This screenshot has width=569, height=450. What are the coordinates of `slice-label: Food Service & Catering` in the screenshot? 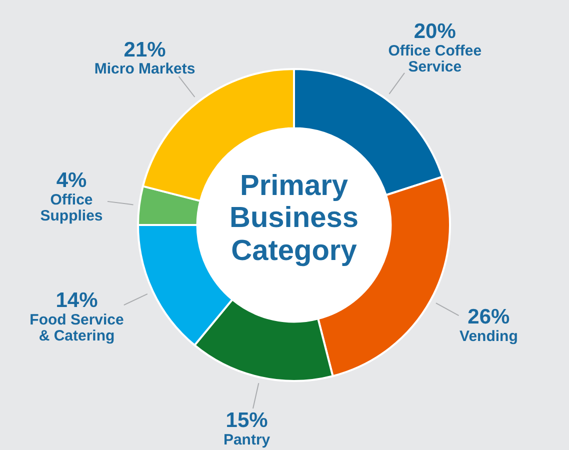 It's located at (77, 327).